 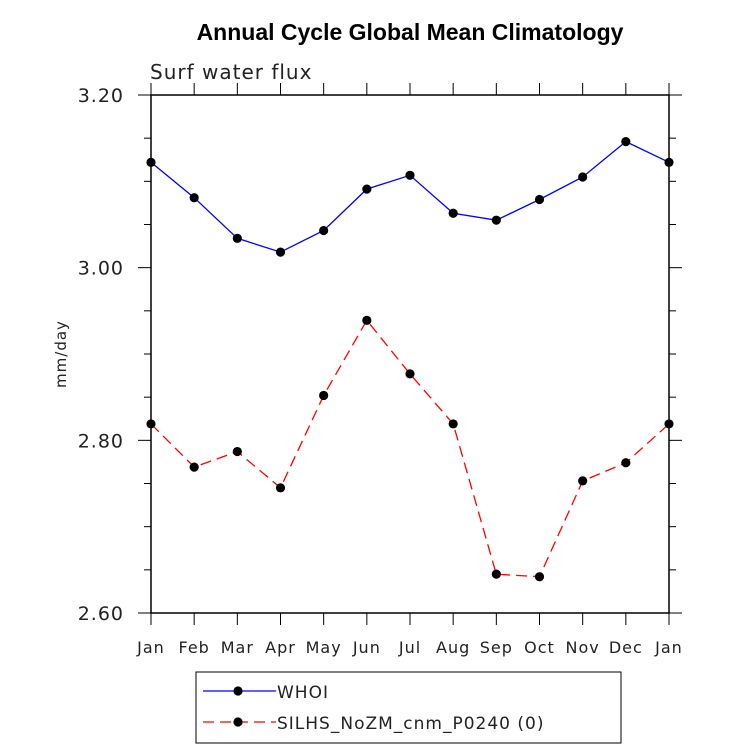 I want to click on legend-marker-whoi, so click(x=238, y=691).